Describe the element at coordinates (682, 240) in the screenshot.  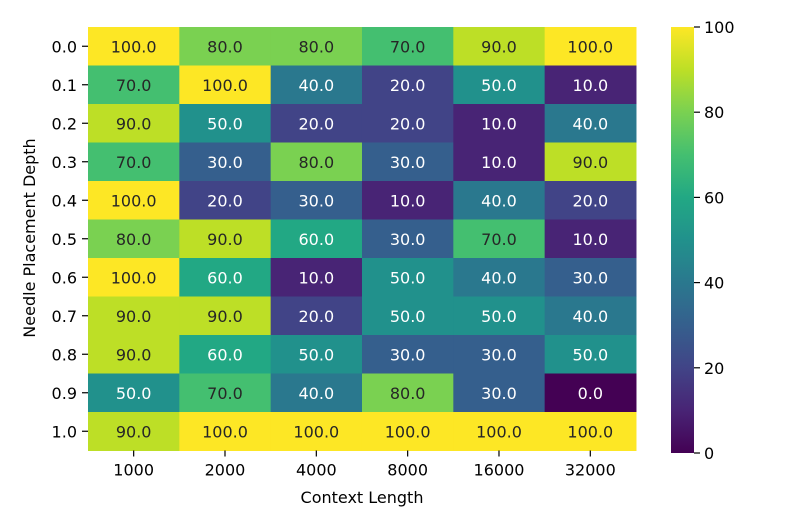
I see `colorbar-gradient` at that location.